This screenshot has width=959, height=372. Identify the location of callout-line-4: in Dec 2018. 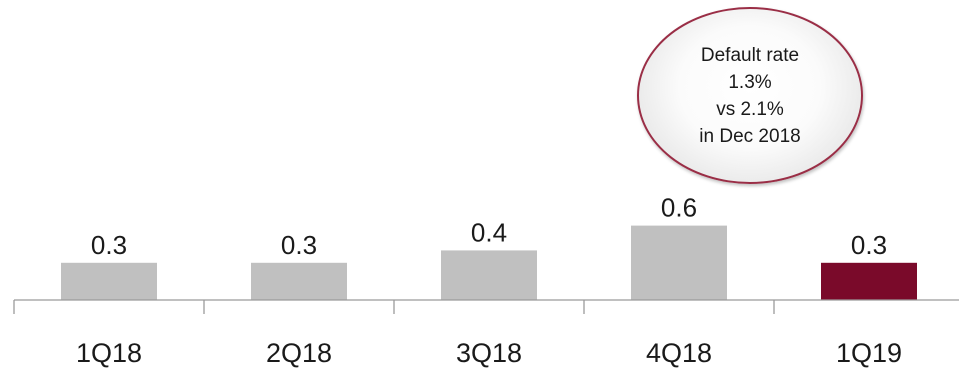
(750, 136).